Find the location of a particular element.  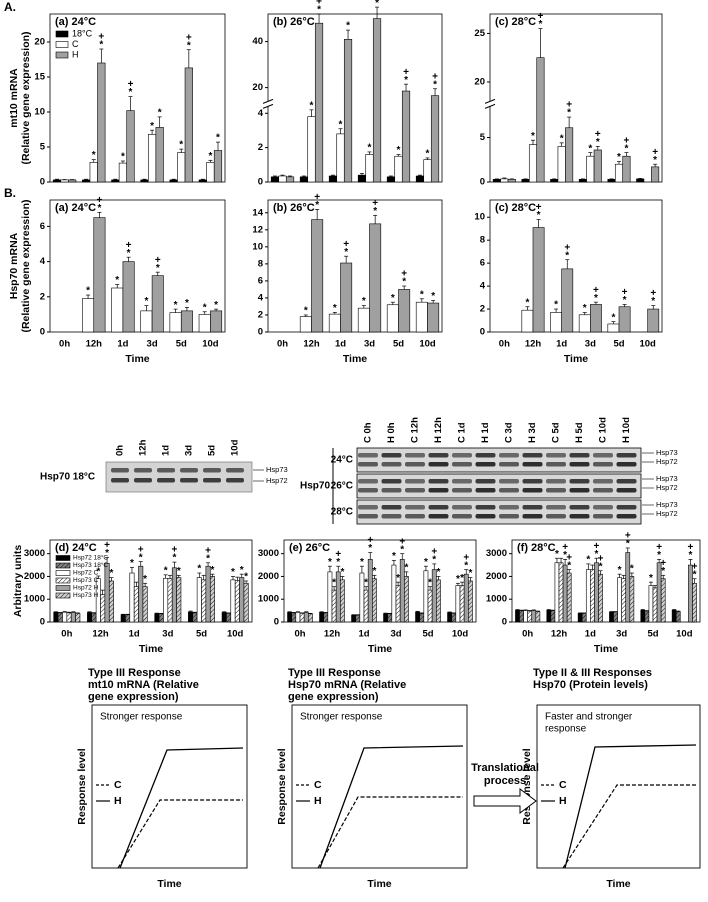

plot-frame is located at coordinates (137, 266).